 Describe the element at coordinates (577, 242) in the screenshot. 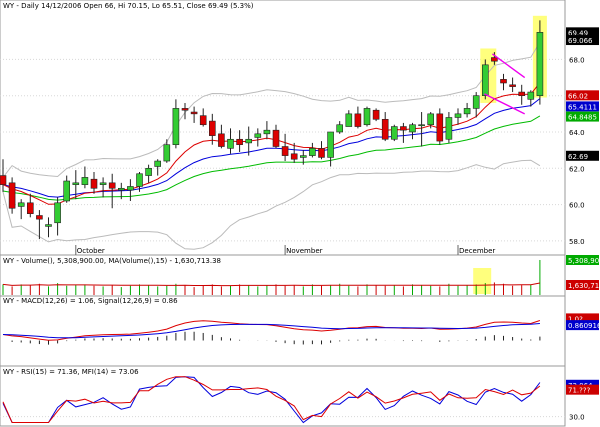

I see `price-tick-label: 58.0` at that location.